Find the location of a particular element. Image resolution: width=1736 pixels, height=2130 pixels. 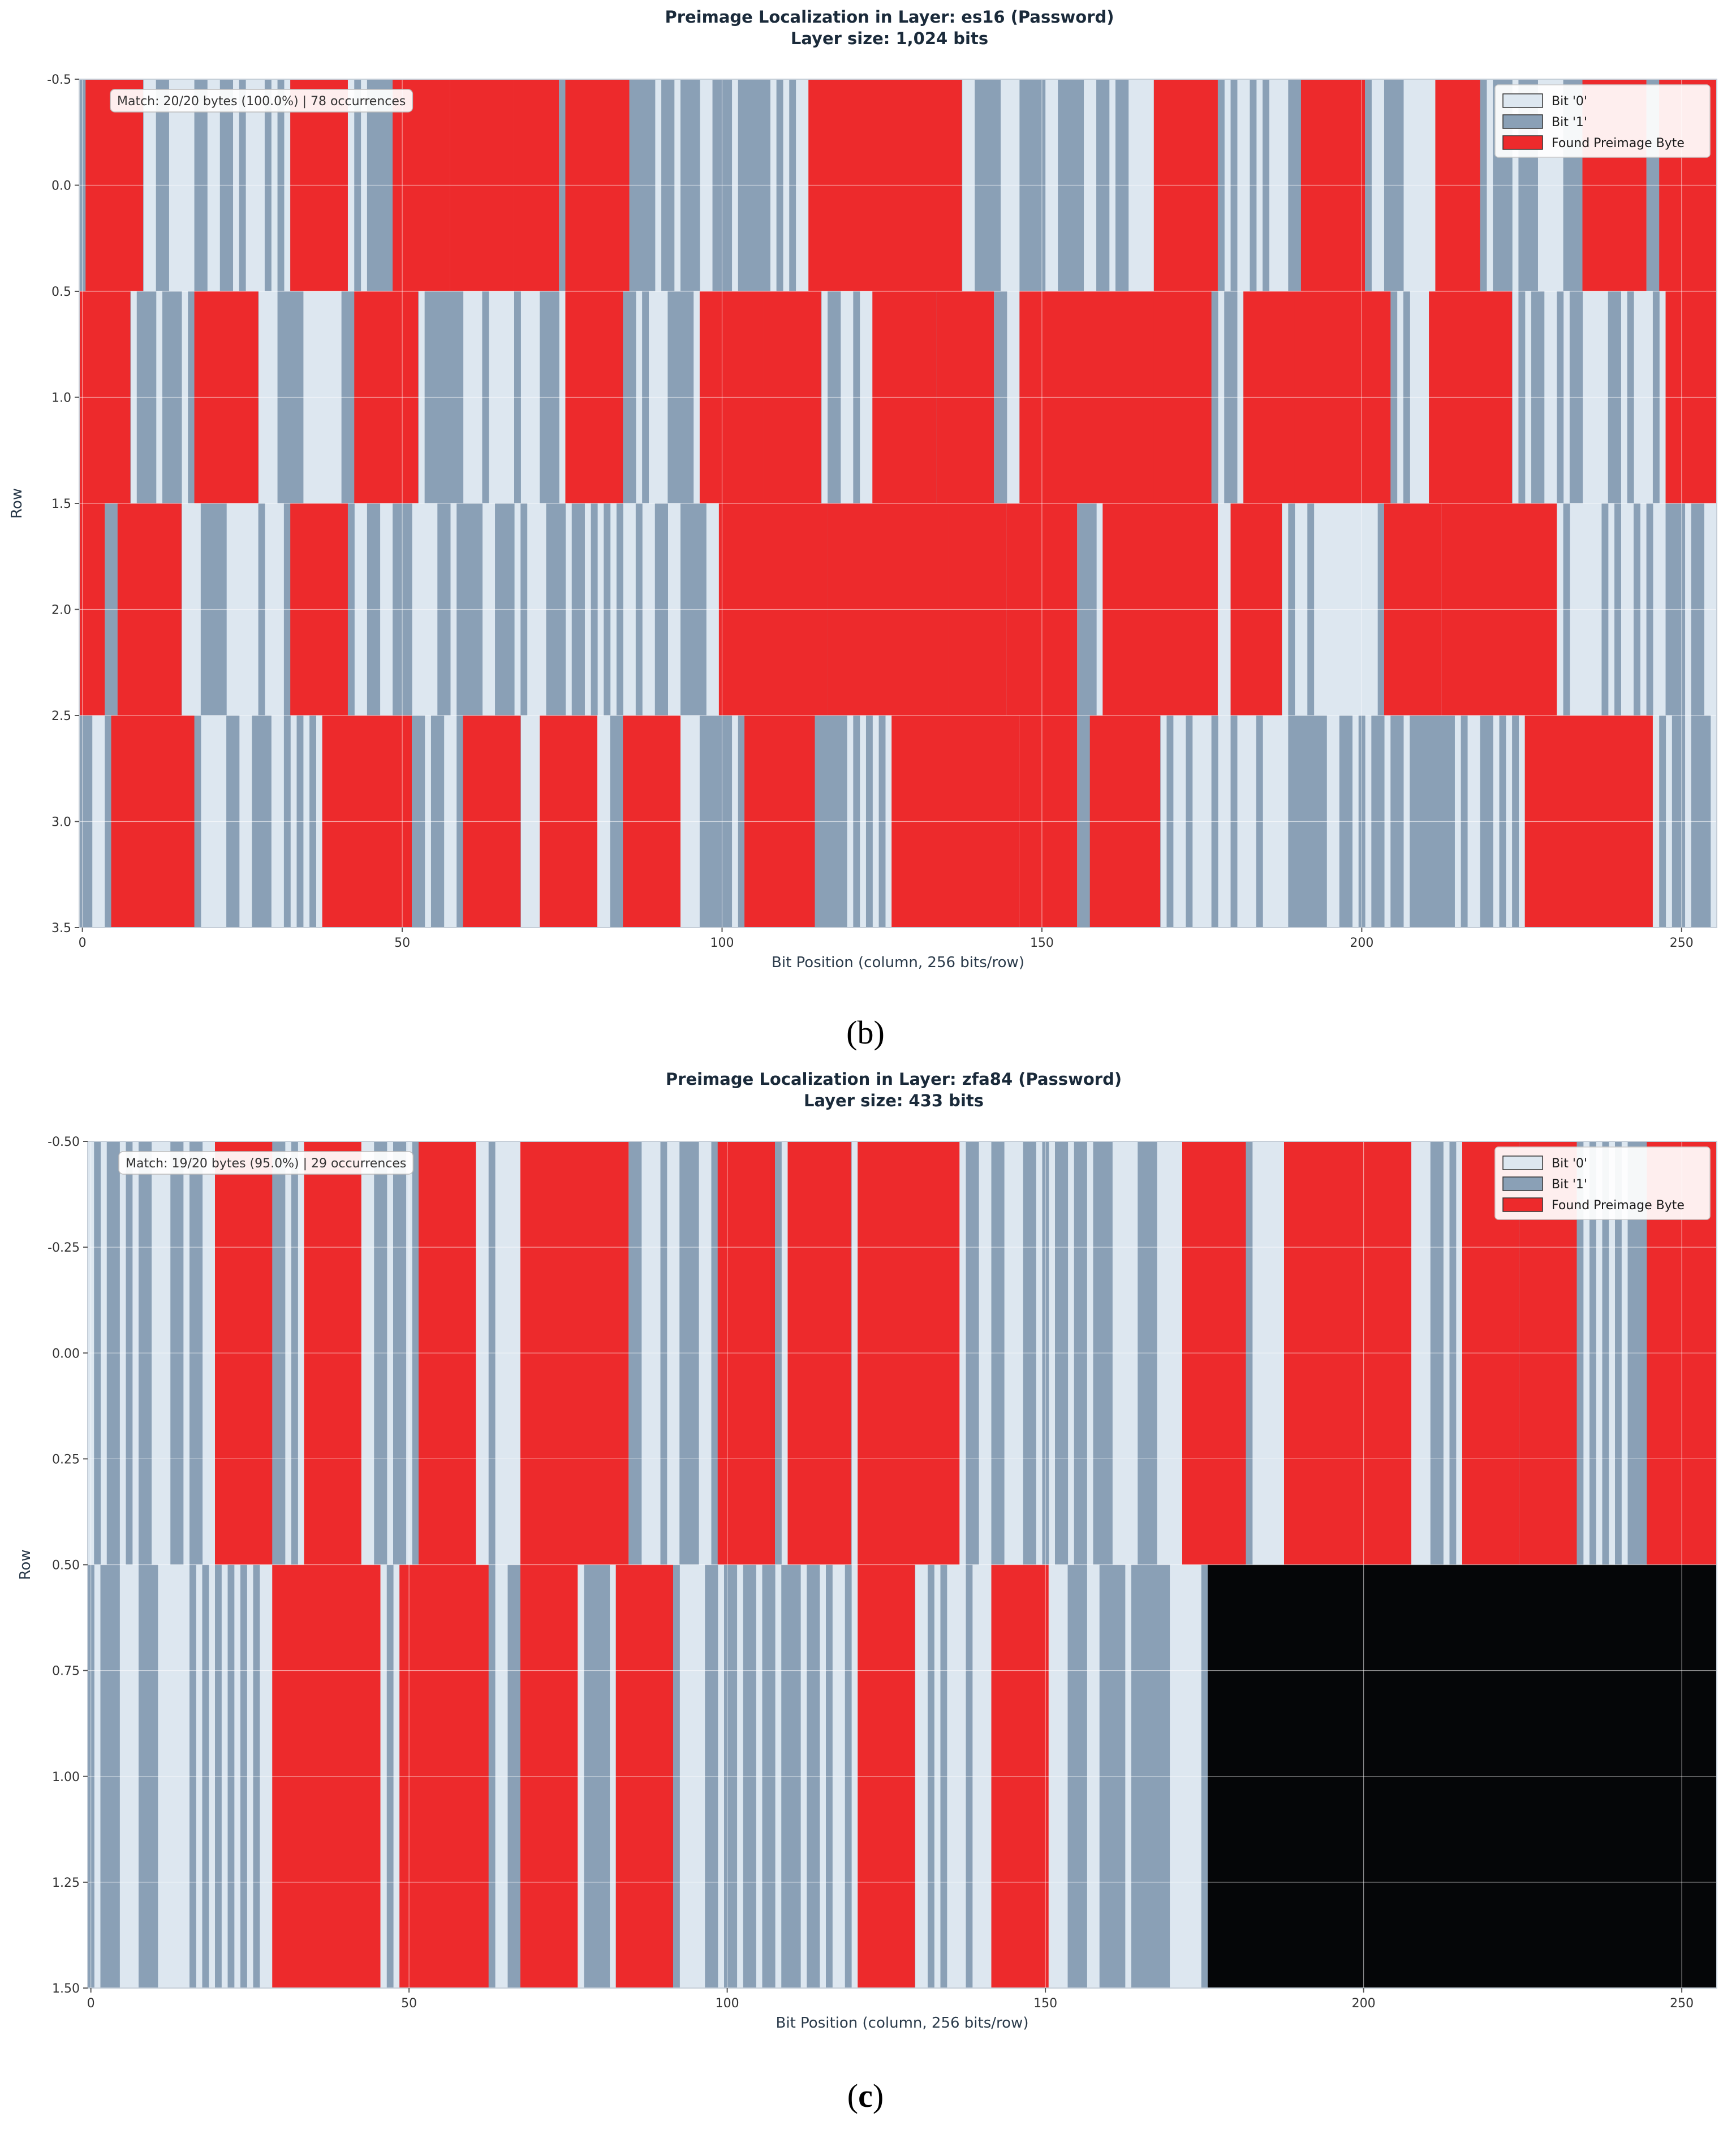

panel-label-b: (b) is located at coordinates (865, 1032).